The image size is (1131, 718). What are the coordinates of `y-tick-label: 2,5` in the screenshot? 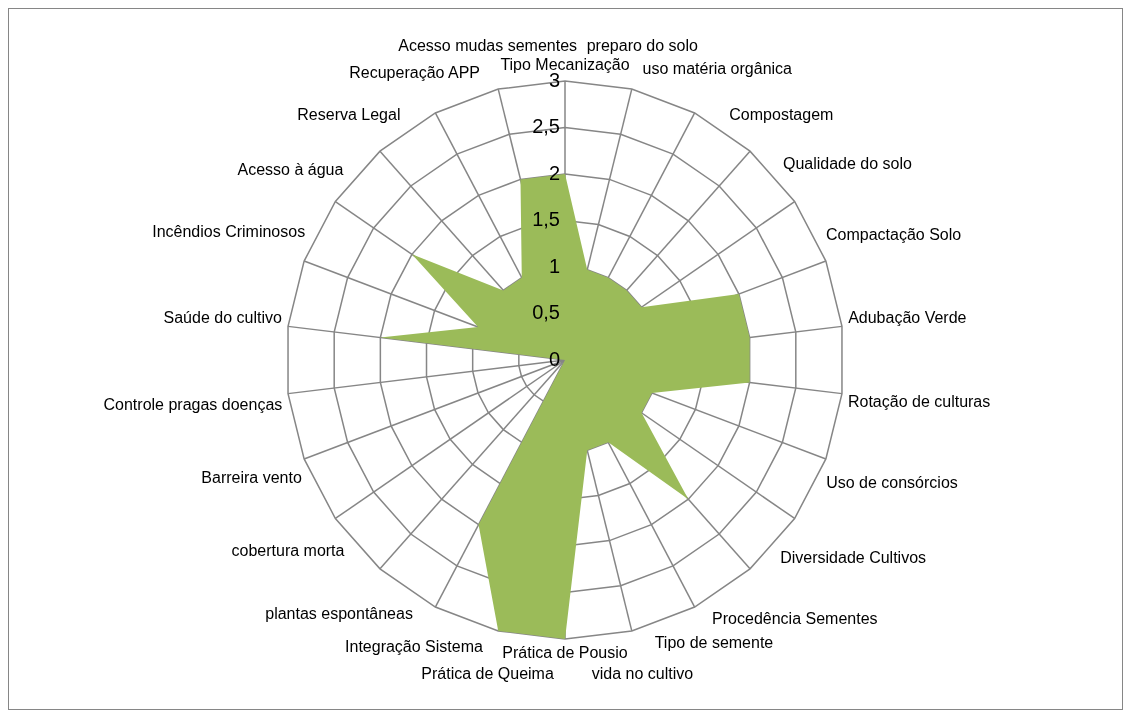 It's located at (546, 126).